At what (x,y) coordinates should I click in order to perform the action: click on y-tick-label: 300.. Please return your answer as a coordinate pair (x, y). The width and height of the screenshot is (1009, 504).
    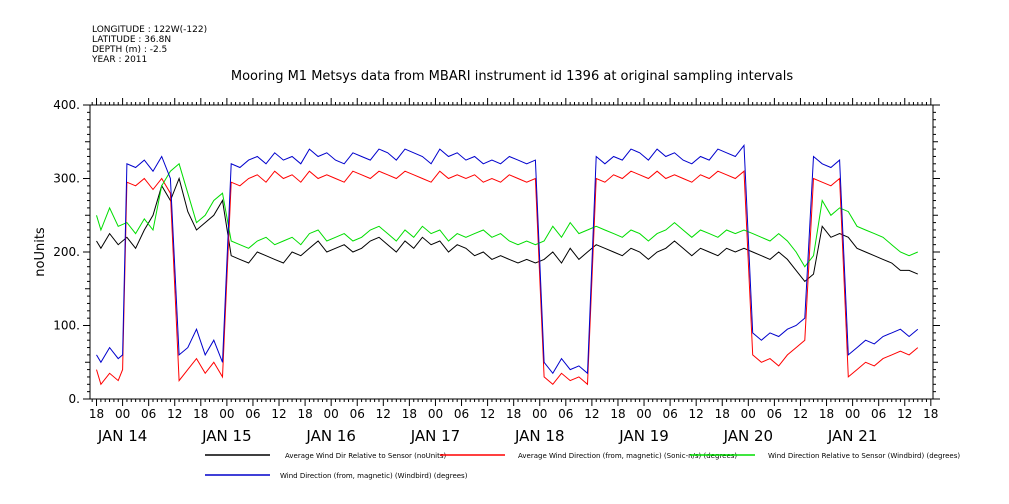
    Looking at the image, I should click on (66, 179).